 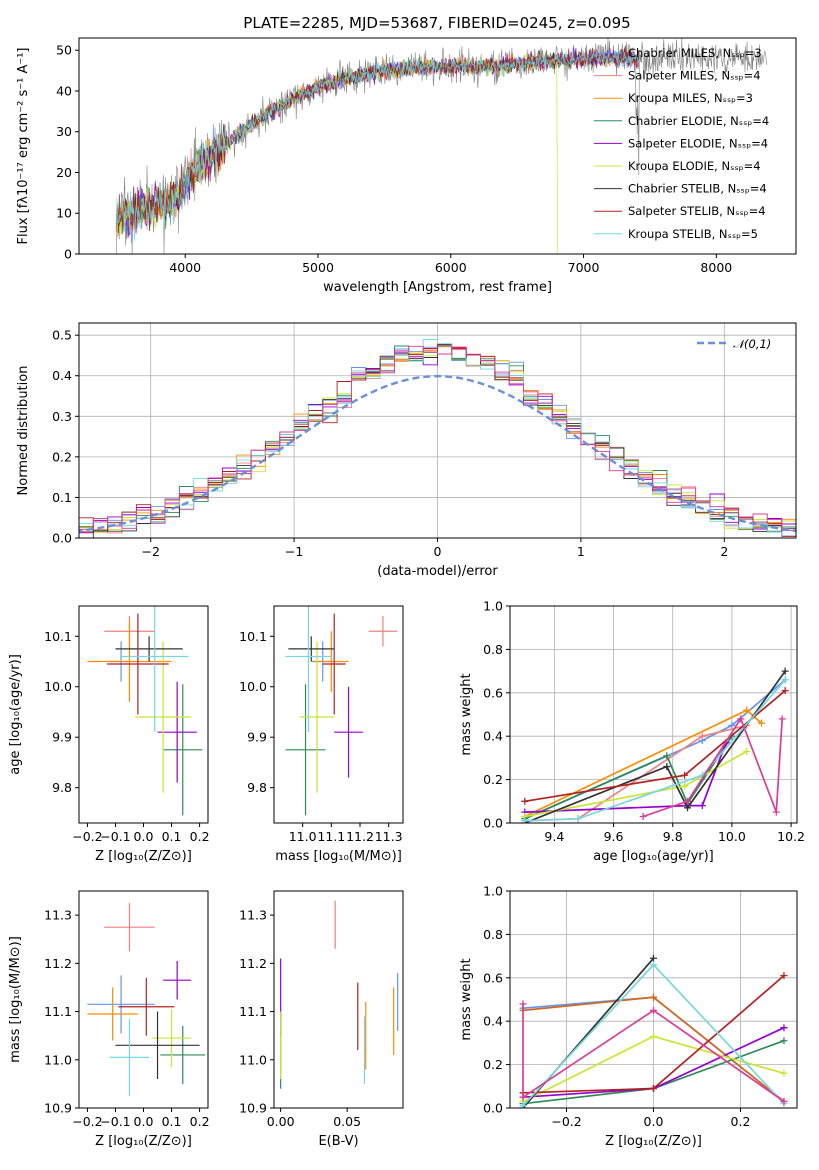 What do you see at coordinates (581, 551) in the screenshot?
I see `x-tick-label: 1` at bounding box center [581, 551].